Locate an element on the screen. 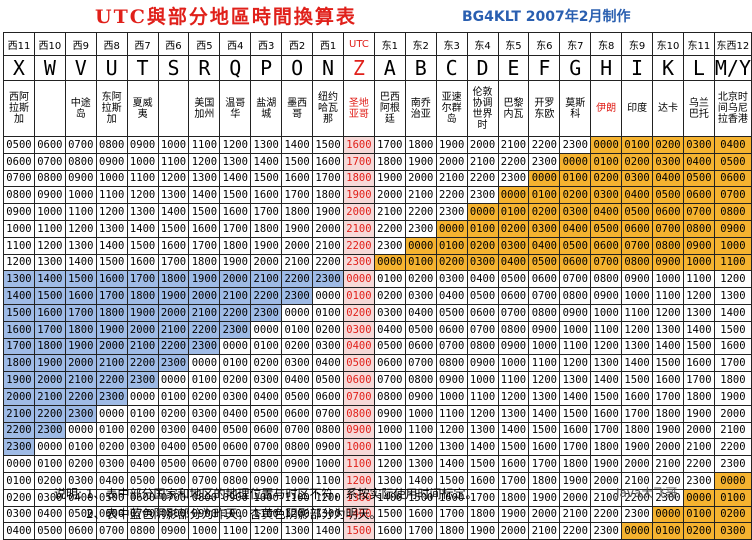  place-name: 北京时间乌尼拉香港 is located at coordinates (732, 108).